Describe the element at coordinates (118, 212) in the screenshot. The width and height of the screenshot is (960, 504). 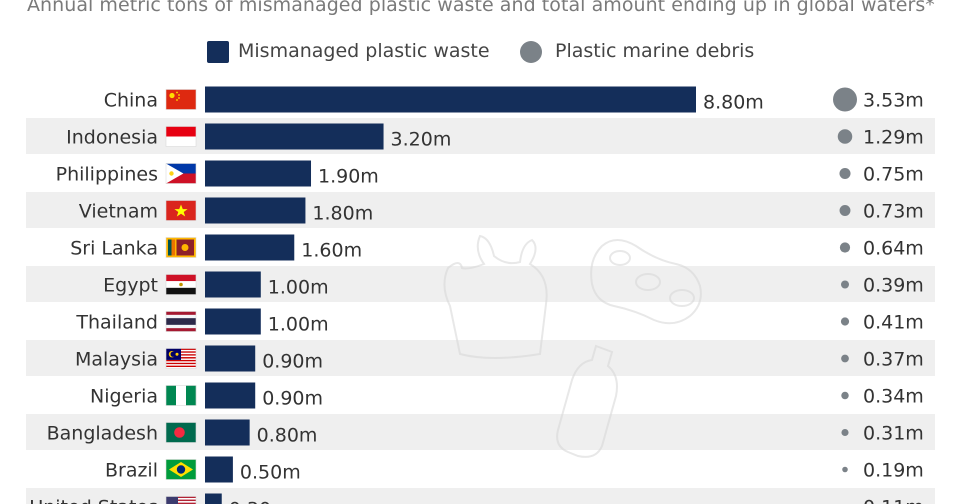
I see `category-label: Vietnam` at that location.